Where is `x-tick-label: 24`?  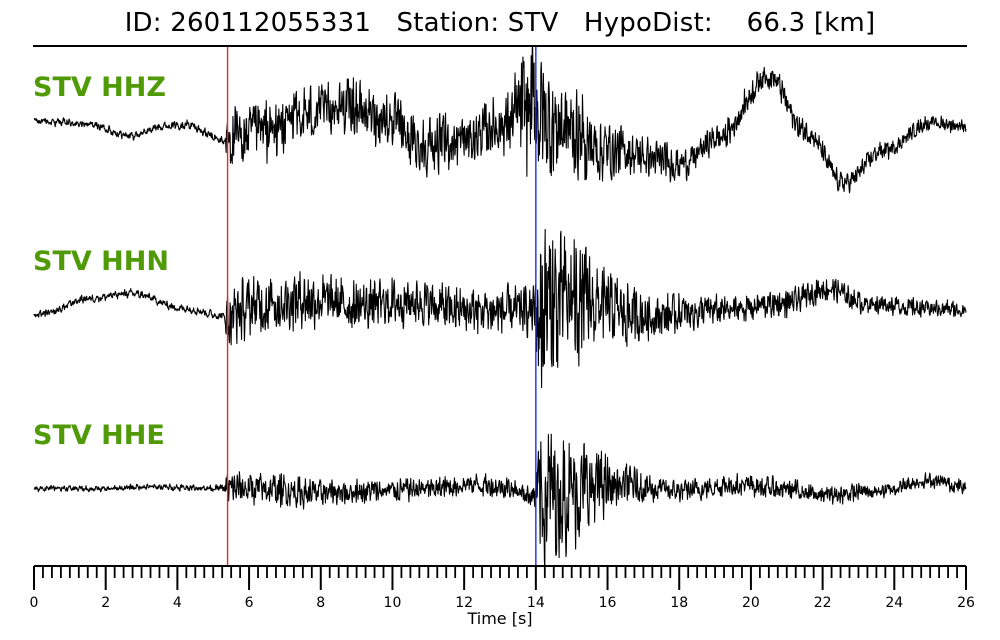
x-tick-label: 24 is located at coordinates (894, 603).